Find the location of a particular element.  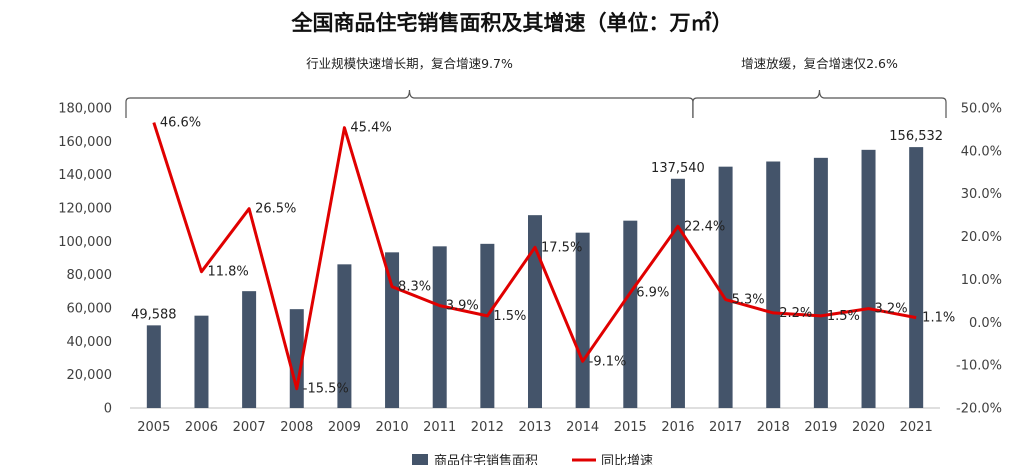

x-tick-label: 2006 is located at coordinates (201, 427).